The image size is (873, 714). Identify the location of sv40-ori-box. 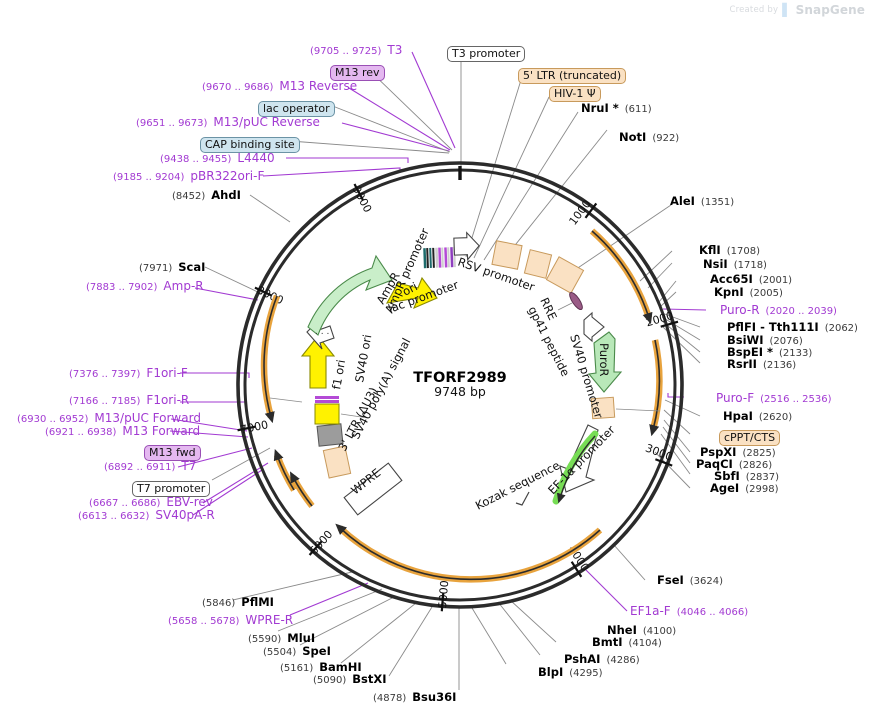
(327, 414).